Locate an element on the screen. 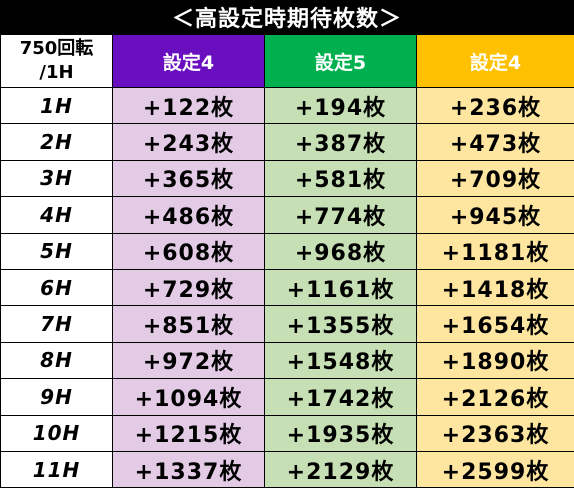 This screenshot has height=488, width=574. header-row: 750回転 /1H 設定4 設定5 設定4 is located at coordinates (287, 61).